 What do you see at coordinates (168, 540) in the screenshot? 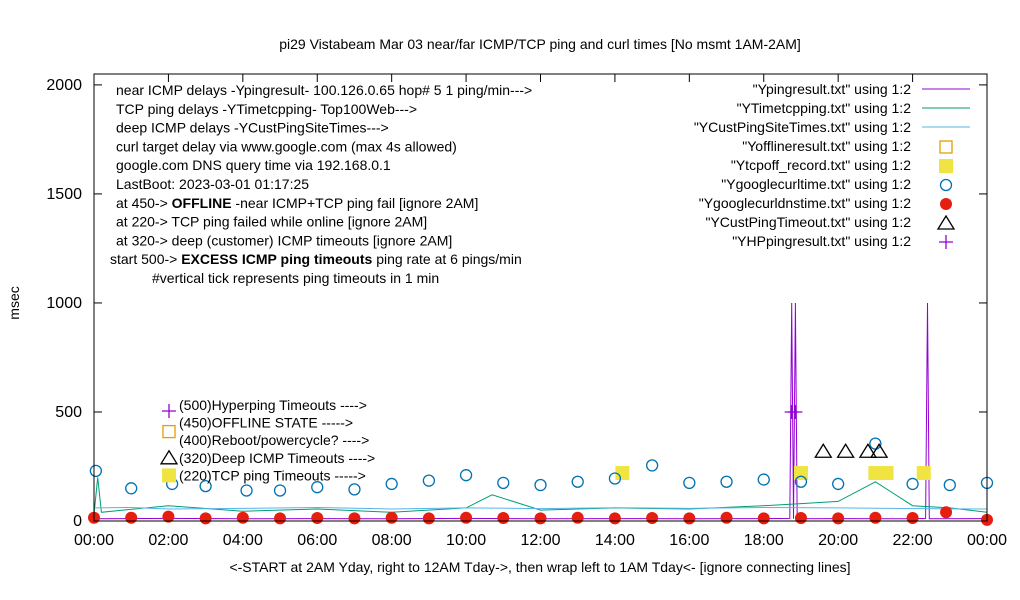
I see `x-tick-label: 02:00` at bounding box center [168, 540].